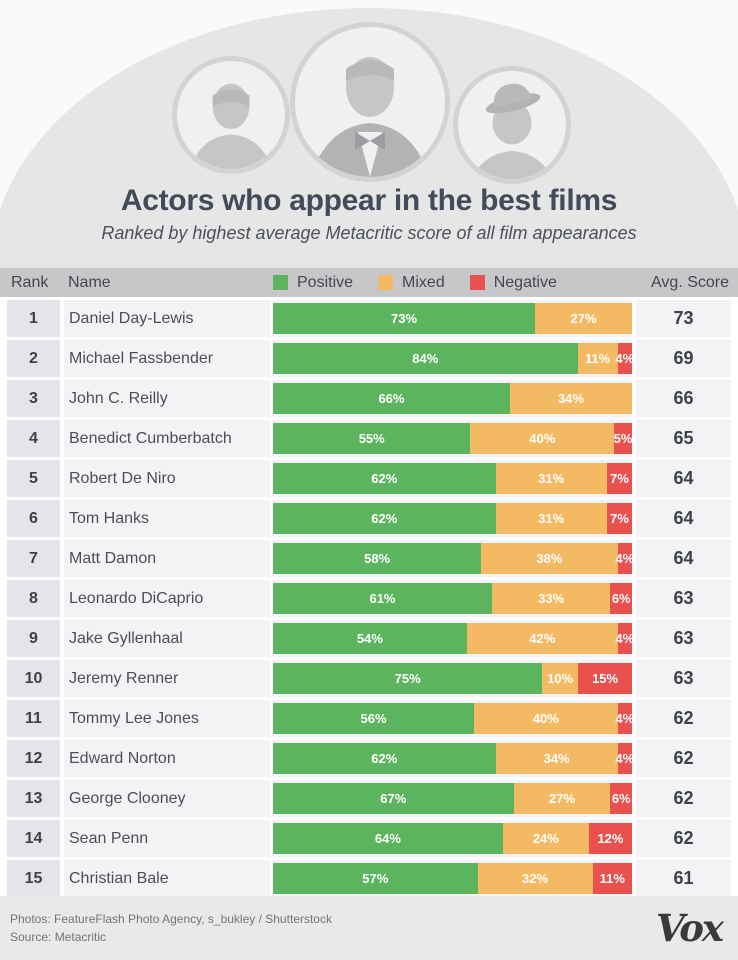 The height and width of the screenshot is (960, 738). I want to click on bar-cell: 61% 33% 6%, so click(452, 598).